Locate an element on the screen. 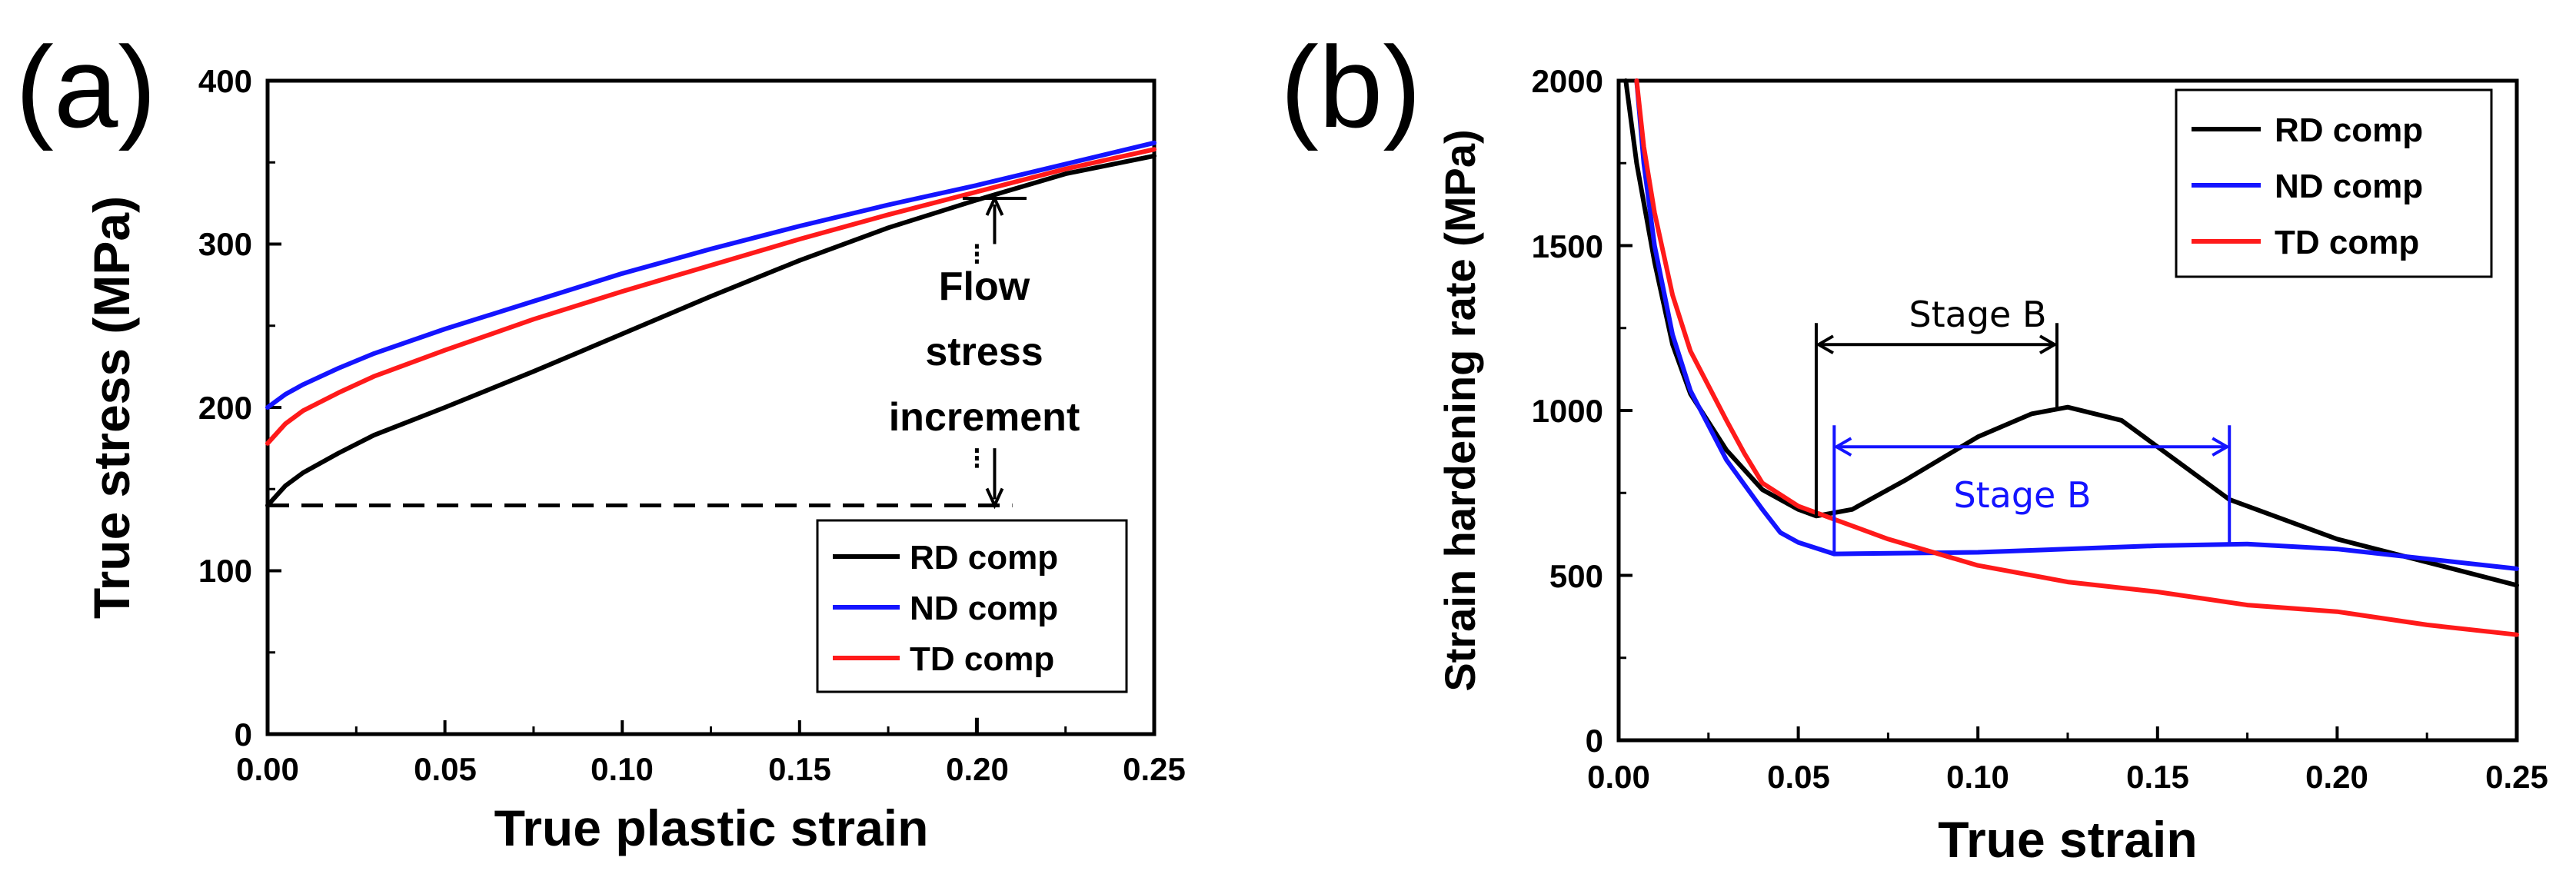  panel-a-y-tick-labels: 0 100 200 300 400 is located at coordinates (225, 408).